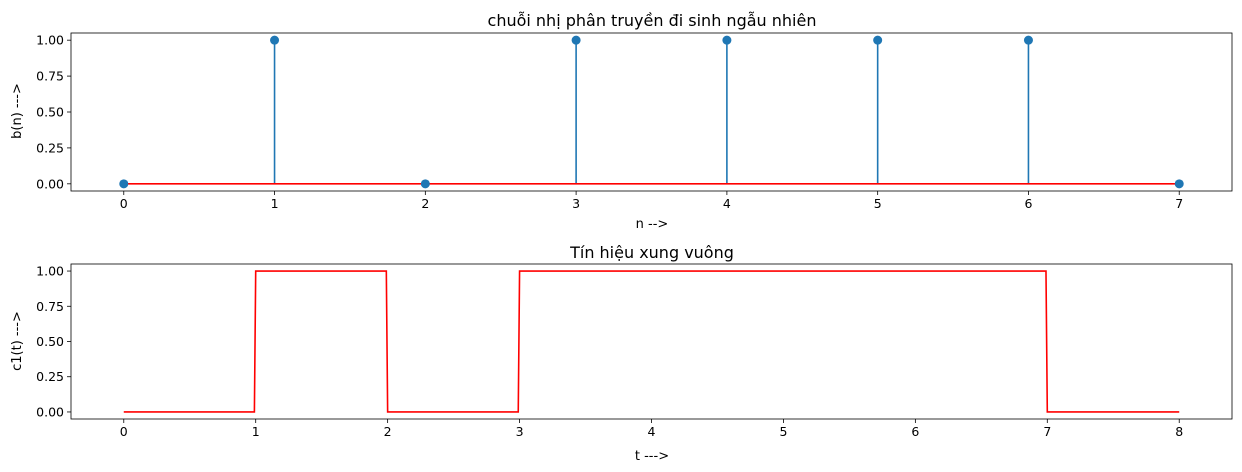  What do you see at coordinates (652, 20) in the screenshot?
I see `chart-title: chuỗi nhị phân truyền đi sinh ngẫu nhiên` at bounding box center [652, 20].